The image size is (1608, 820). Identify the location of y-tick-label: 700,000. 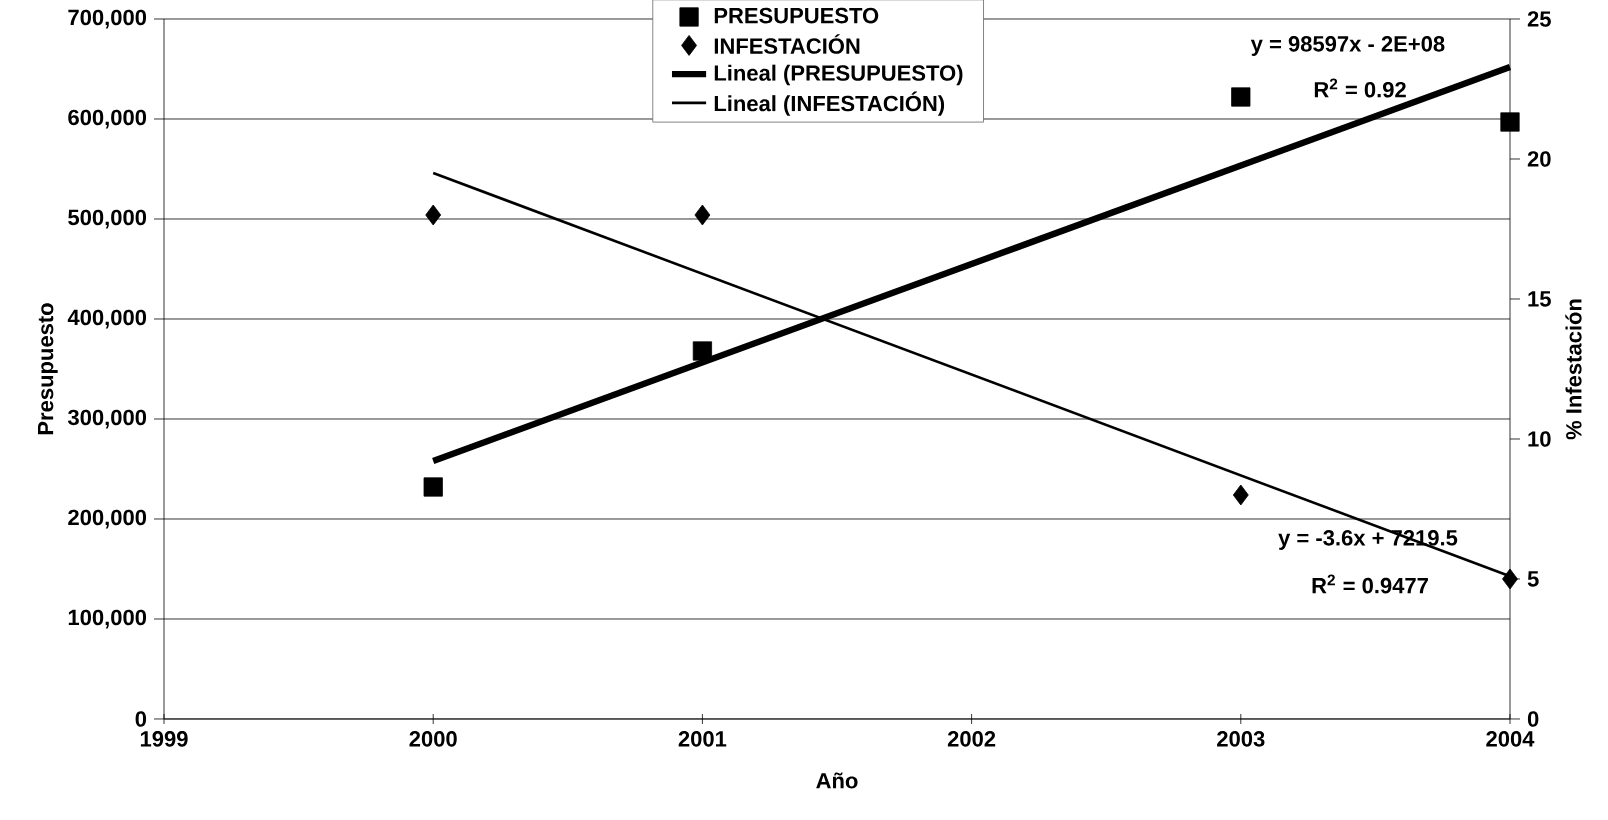
(107, 19).